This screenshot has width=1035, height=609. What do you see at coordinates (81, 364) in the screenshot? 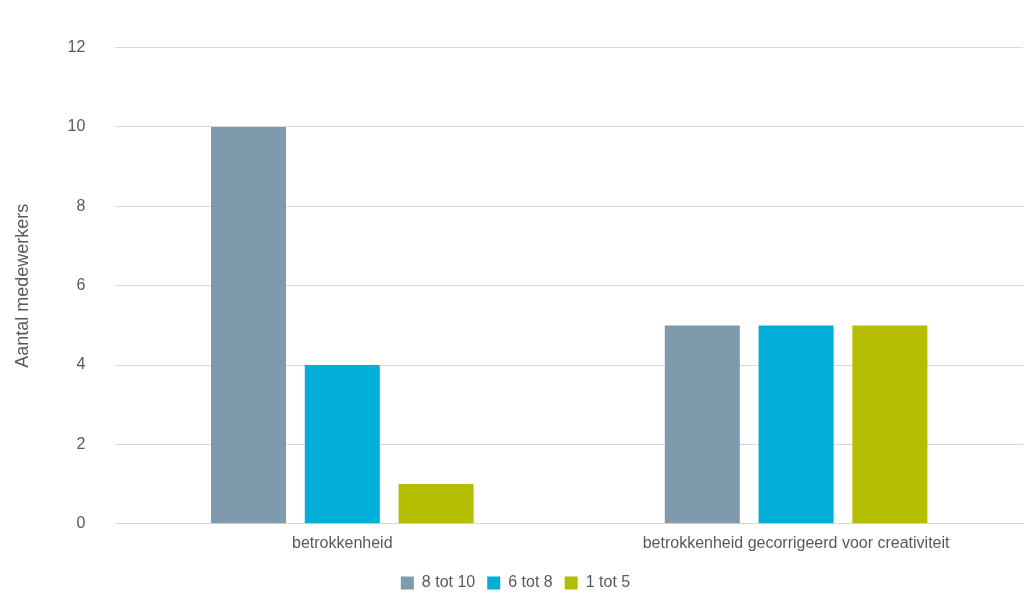
I see `y-tick-label: 4` at bounding box center [81, 364].